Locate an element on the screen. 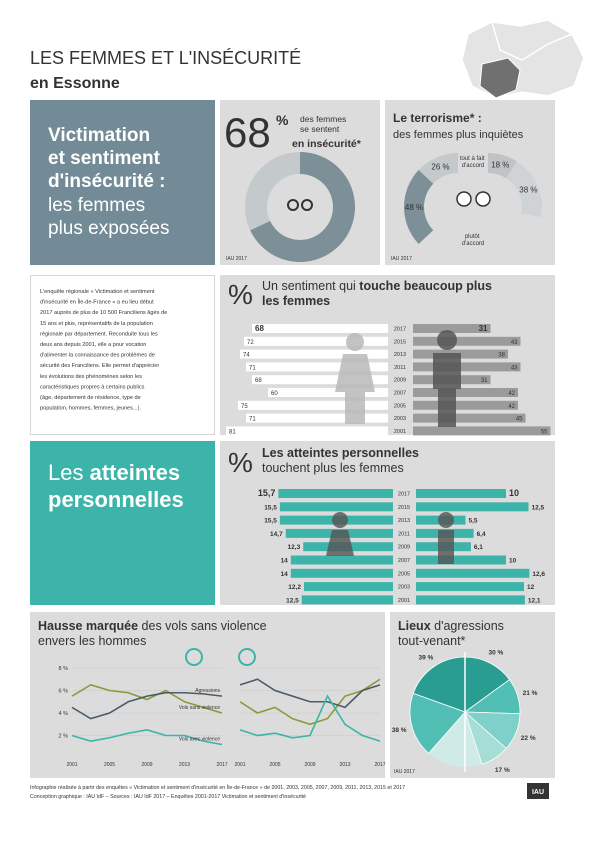 The height and width of the screenshot is (842, 595). percent-icon: % is located at coordinates (240, 294).